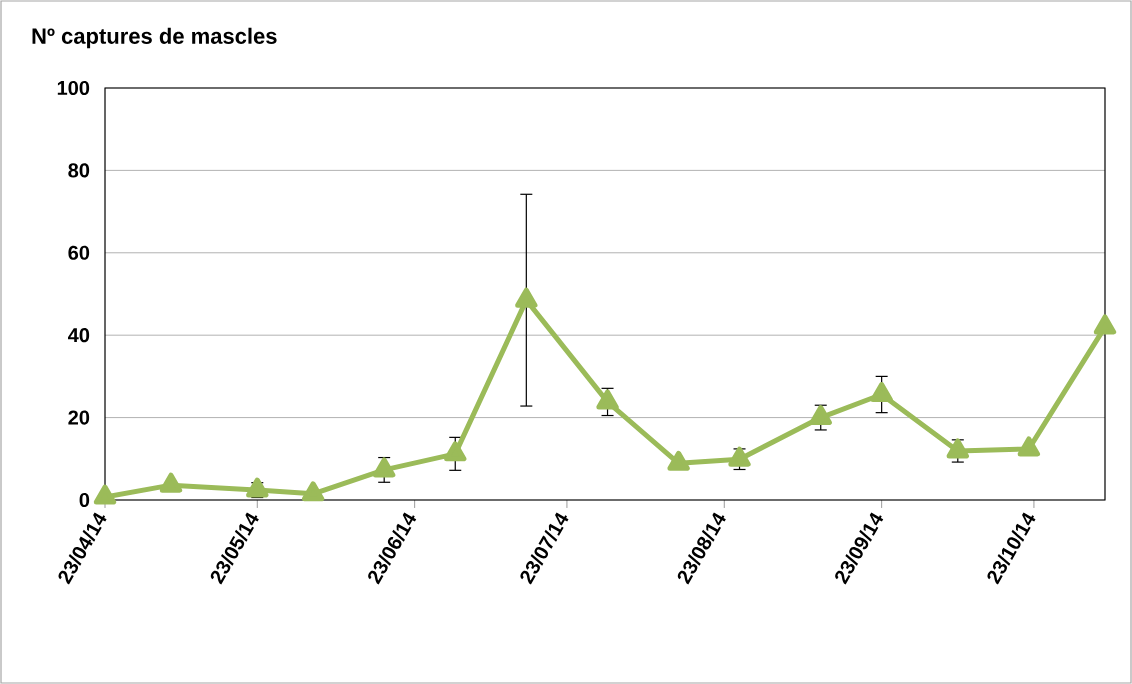  What do you see at coordinates (73, 88) in the screenshot?
I see `y-tick-label: 100` at bounding box center [73, 88].